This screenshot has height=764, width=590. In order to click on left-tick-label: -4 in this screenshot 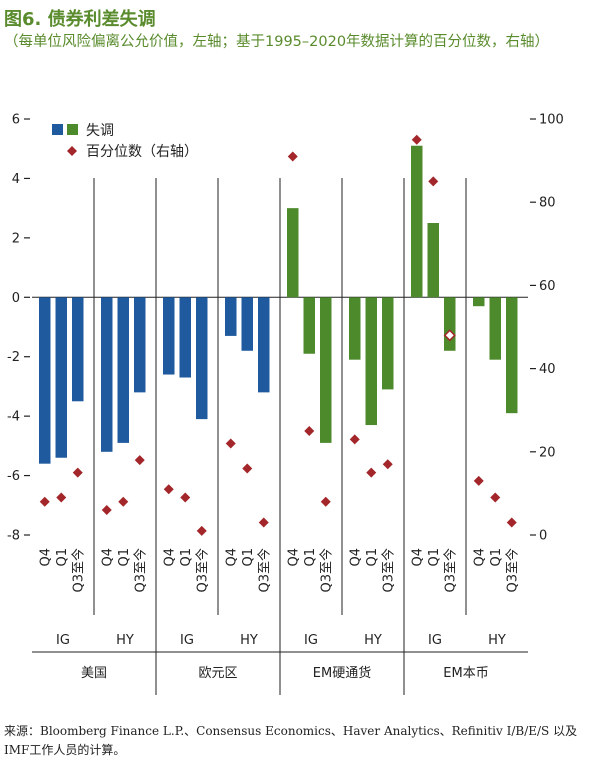, I will do `click(13, 417)`.